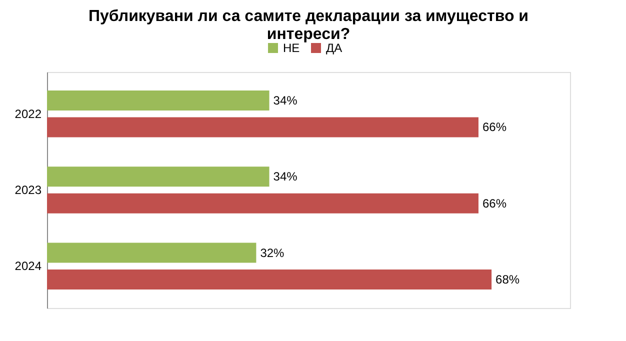 Image resolution: width=626 pixels, height=341 pixels. What do you see at coordinates (28, 113) in the screenshot?
I see `y-tick-label: 2022` at bounding box center [28, 113].